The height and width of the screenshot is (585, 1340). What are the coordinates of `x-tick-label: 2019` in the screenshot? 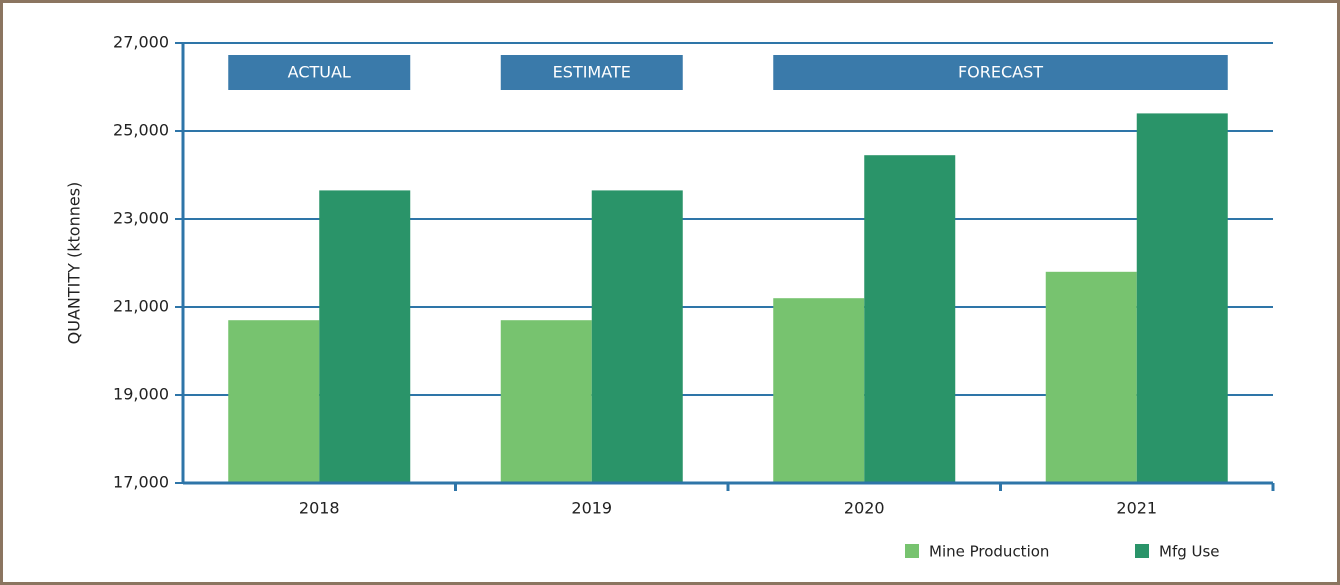 It's located at (591, 508).